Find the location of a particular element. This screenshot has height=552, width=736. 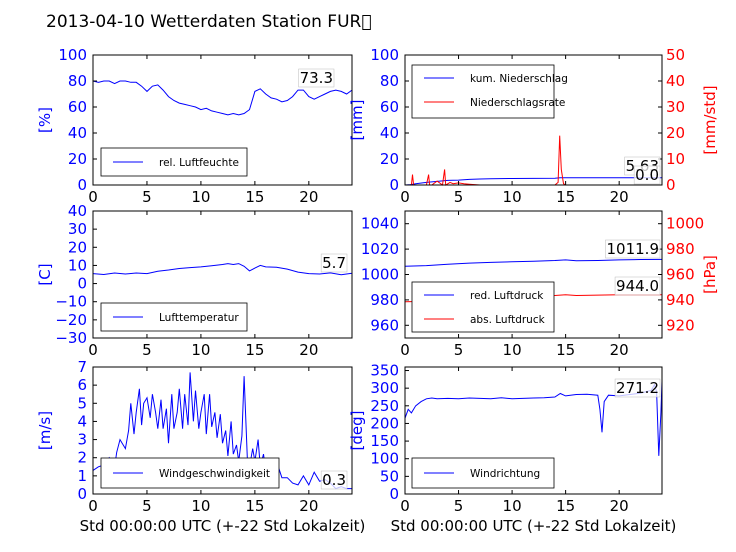

y-axis-label: [C] is located at coordinates (45, 274).